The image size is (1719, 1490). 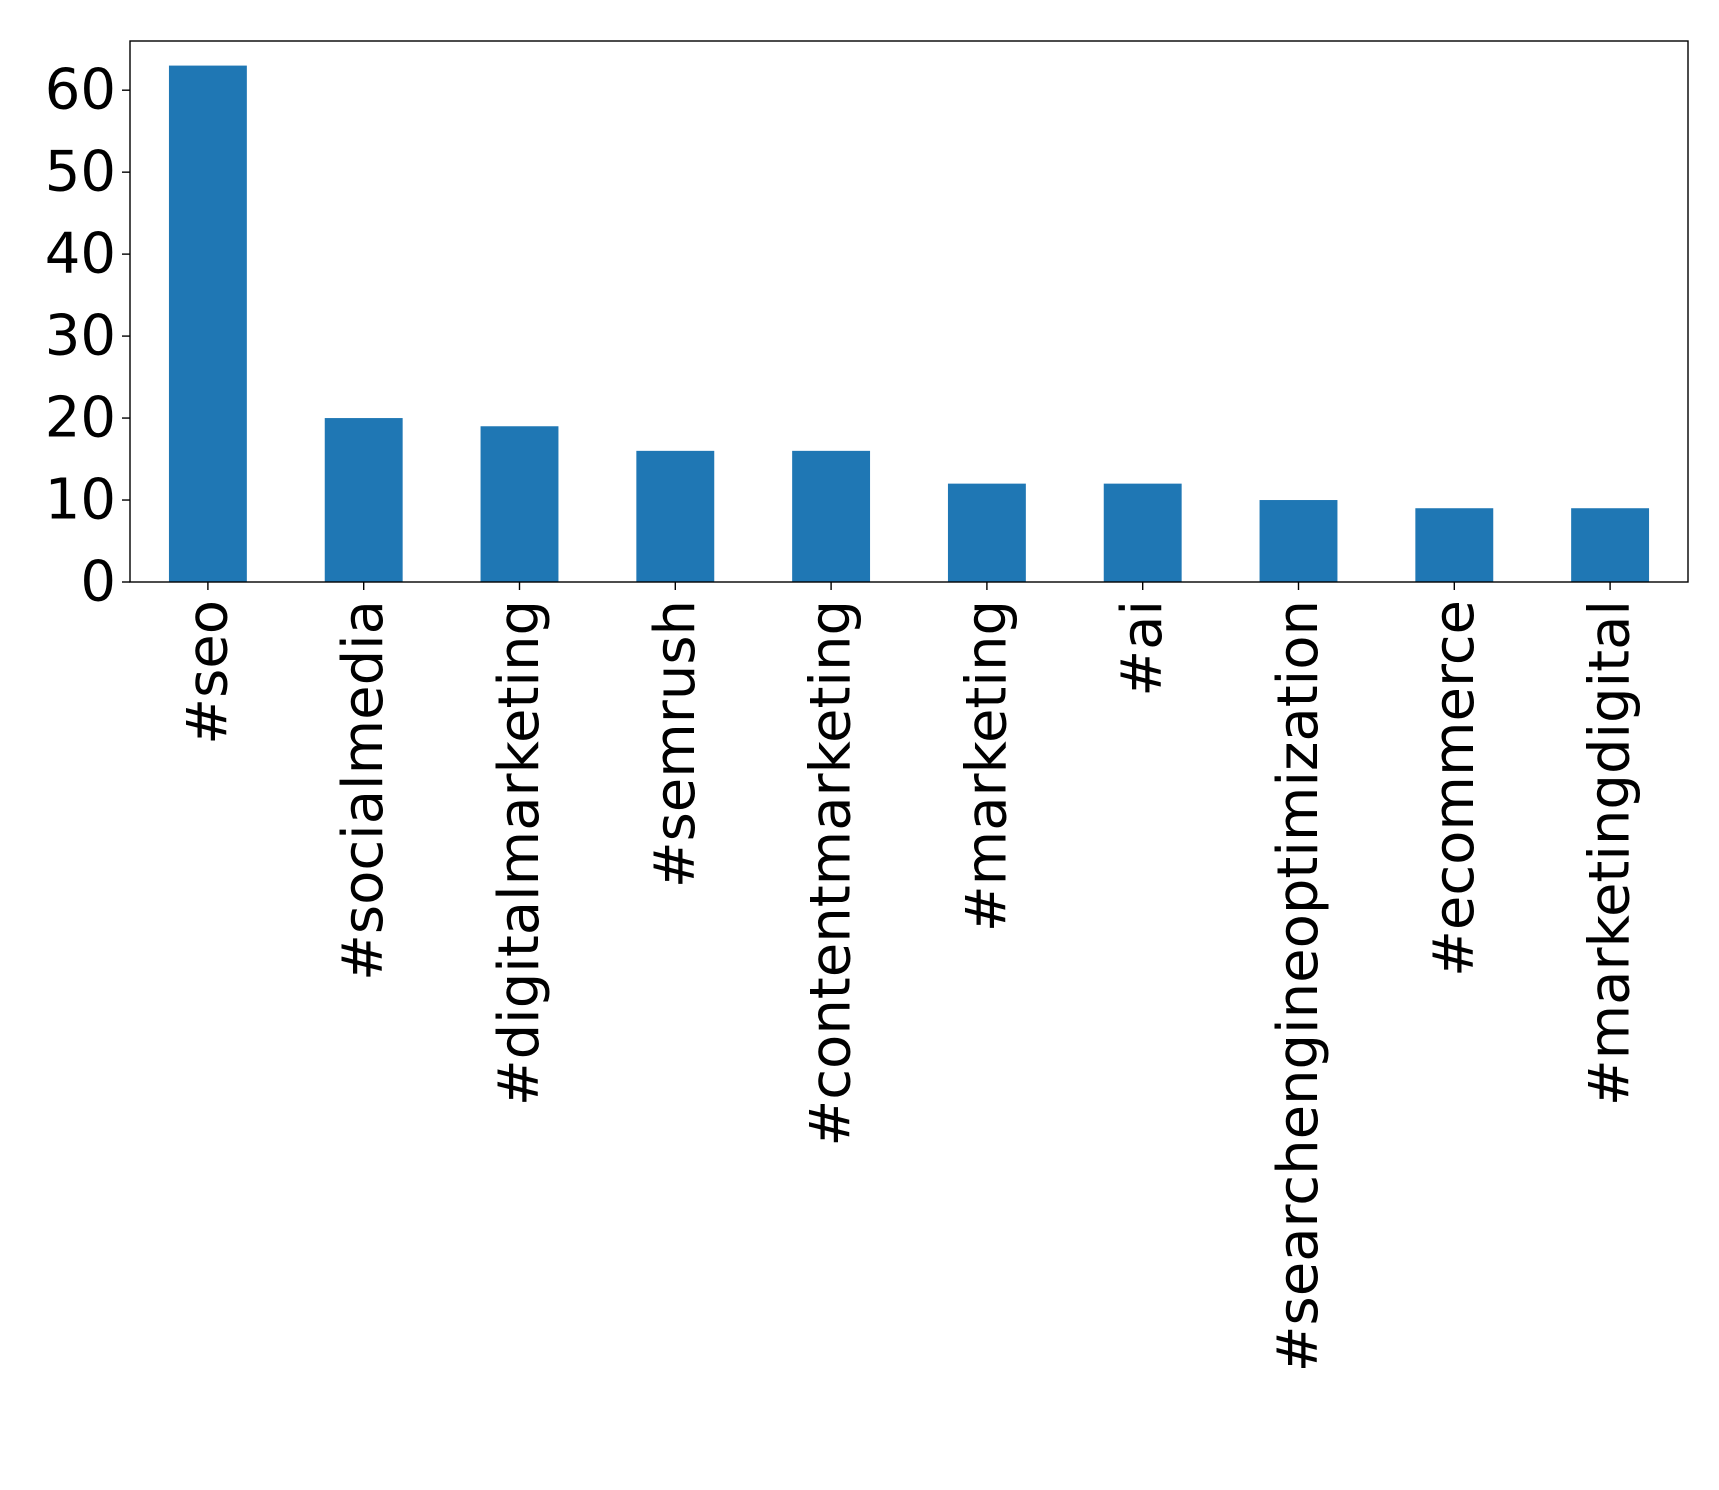 What do you see at coordinates (986, 532) in the screenshot?
I see `bar-marketing` at bounding box center [986, 532].